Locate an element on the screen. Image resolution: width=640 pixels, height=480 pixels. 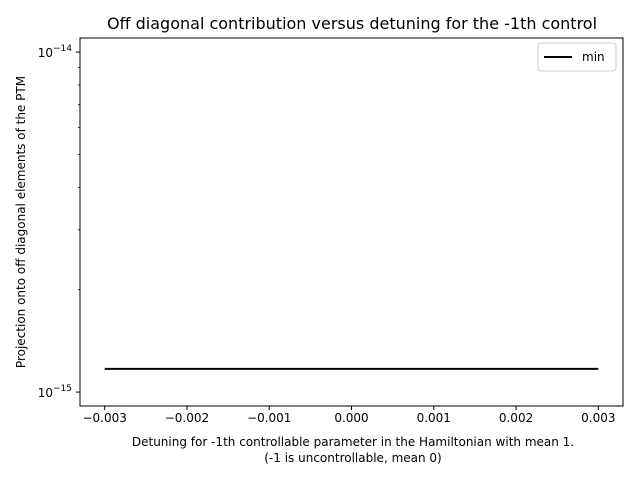
y-tick-label: 10−14 is located at coordinates (55, 52).